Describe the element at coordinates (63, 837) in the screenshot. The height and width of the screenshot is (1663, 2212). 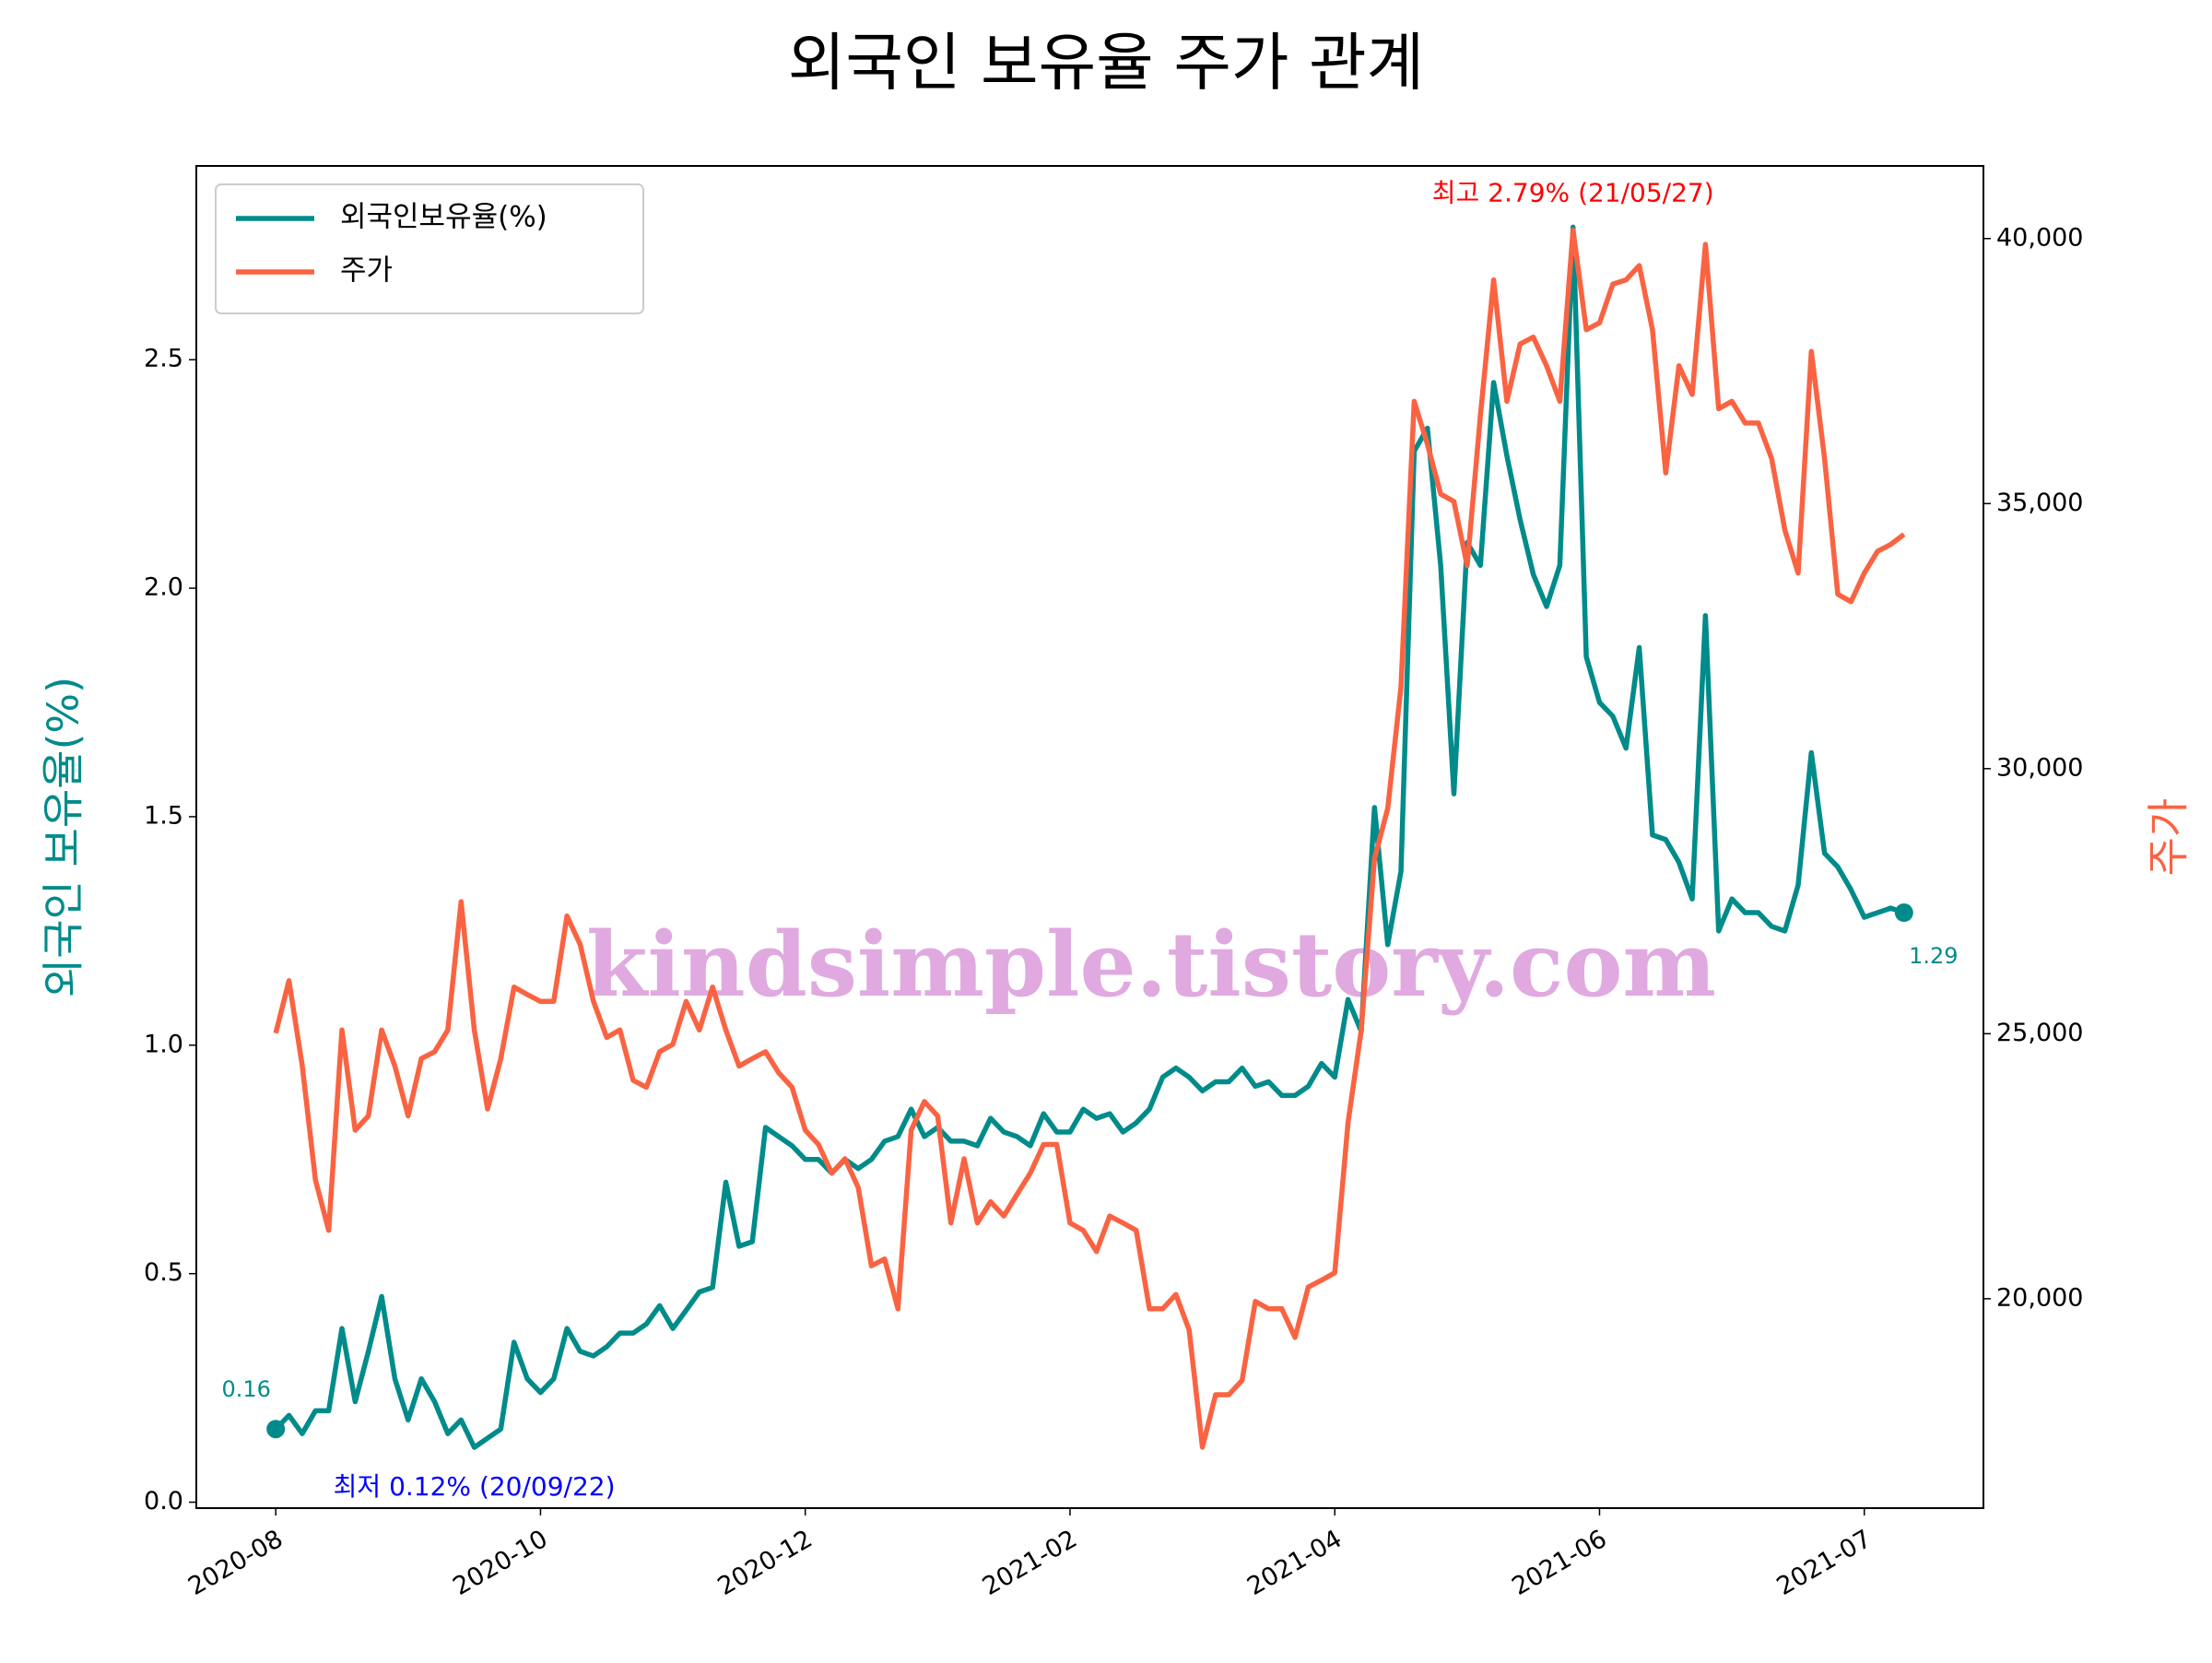
I see `y-axis-label: 외국인 보유율(%)` at that location.